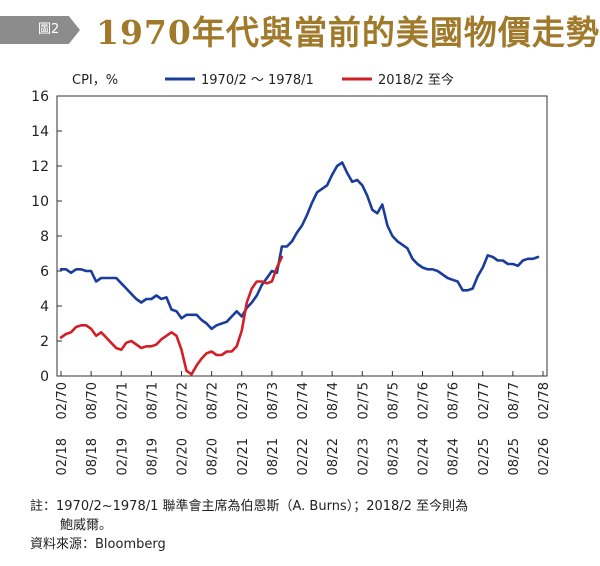  What do you see at coordinates (273, 400) in the screenshot?
I see `x-tick-label-1970s: 08/73` at bounding box center [273, 400].